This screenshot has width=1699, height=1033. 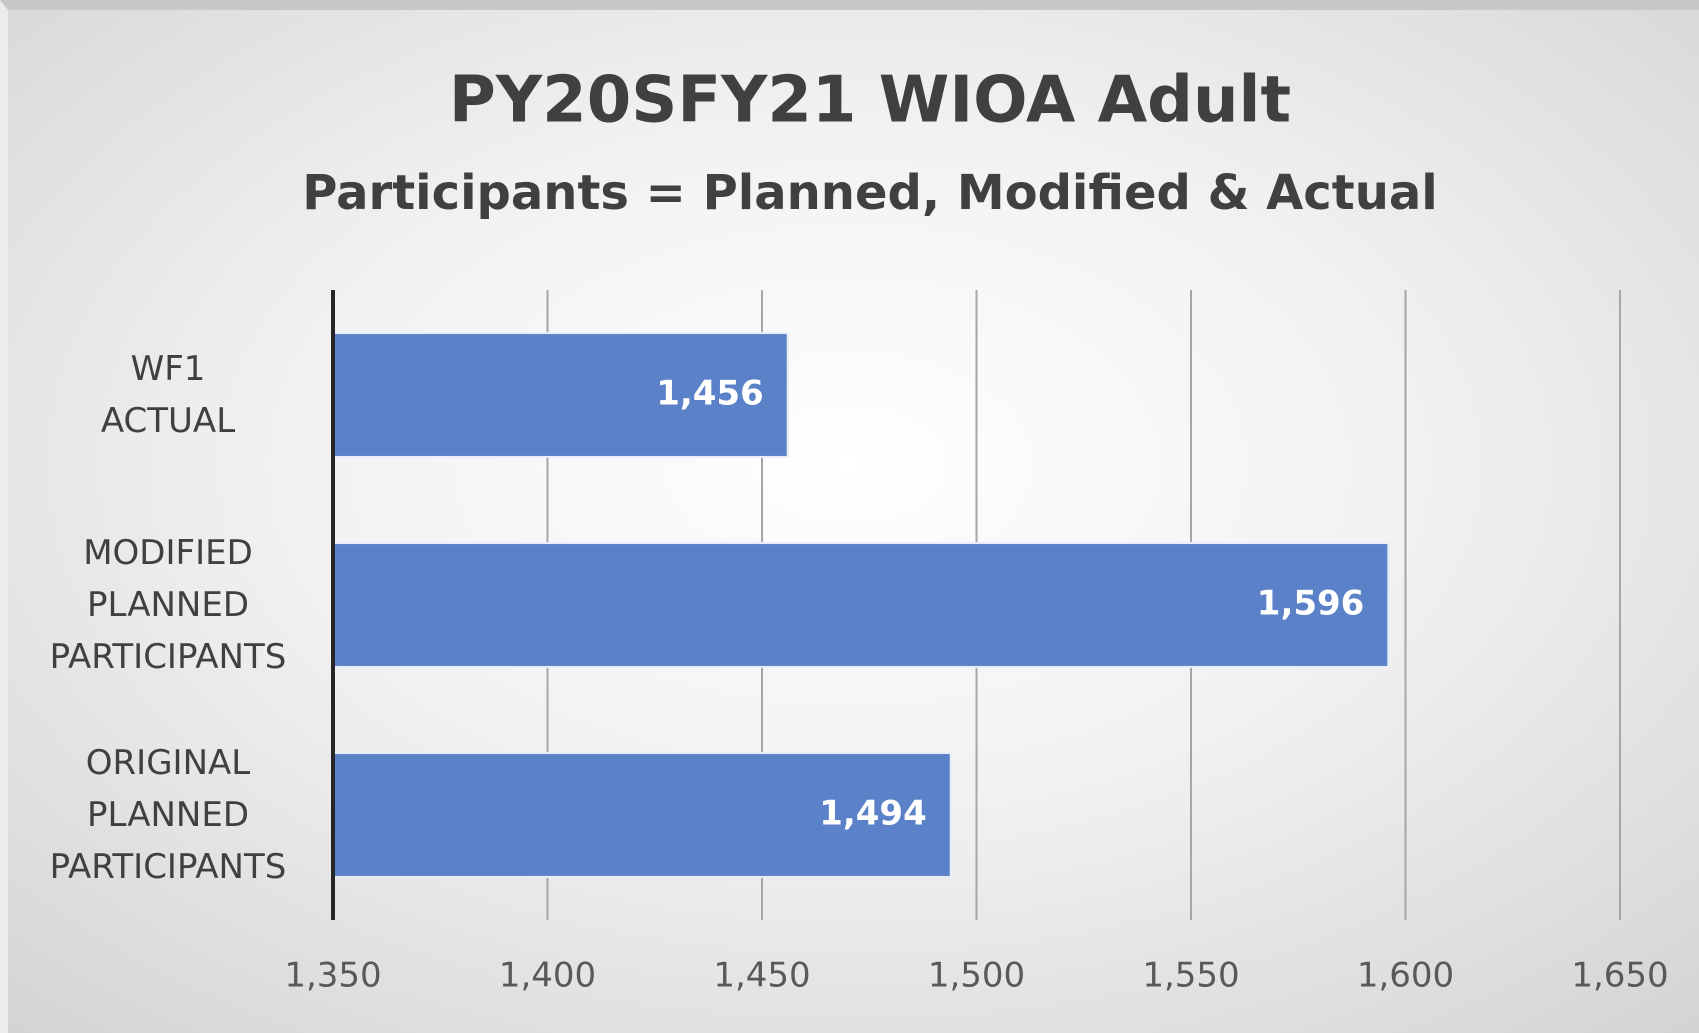 I want to click on x-tick-label: 1,600, so click(x=1405, y=976).